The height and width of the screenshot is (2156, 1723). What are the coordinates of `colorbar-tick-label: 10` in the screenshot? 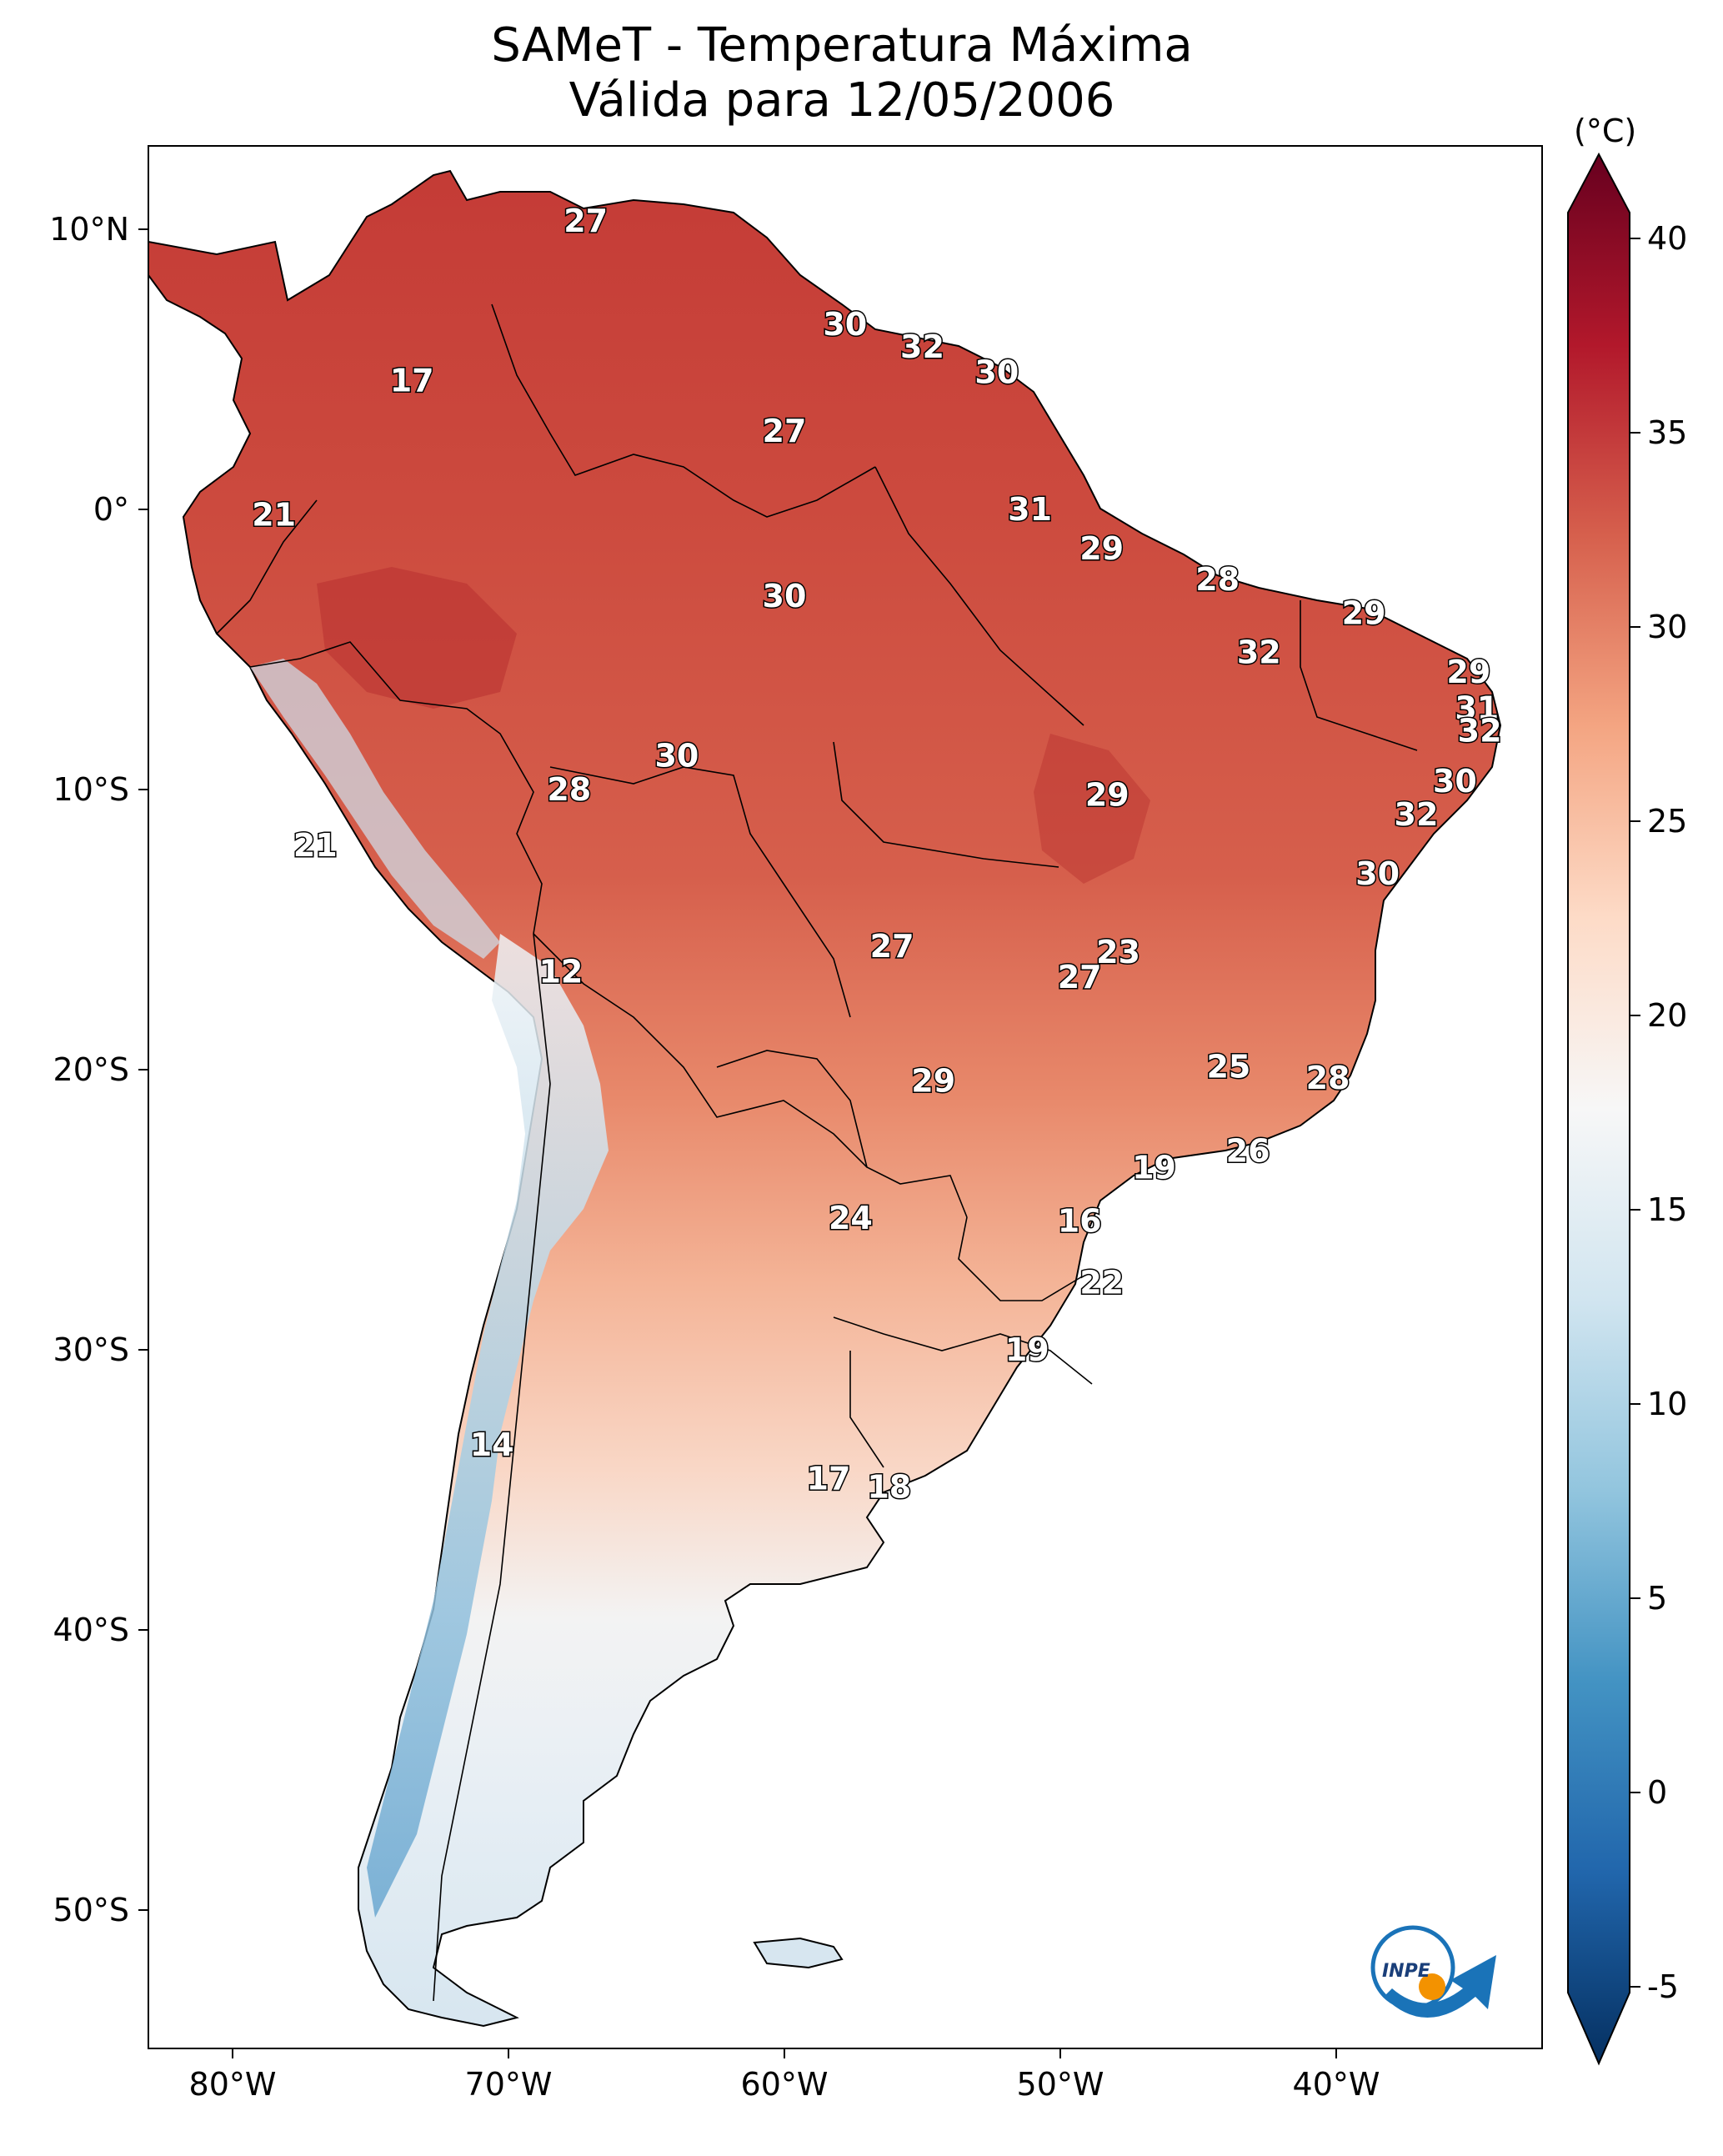 It's located at (1667, 1404).